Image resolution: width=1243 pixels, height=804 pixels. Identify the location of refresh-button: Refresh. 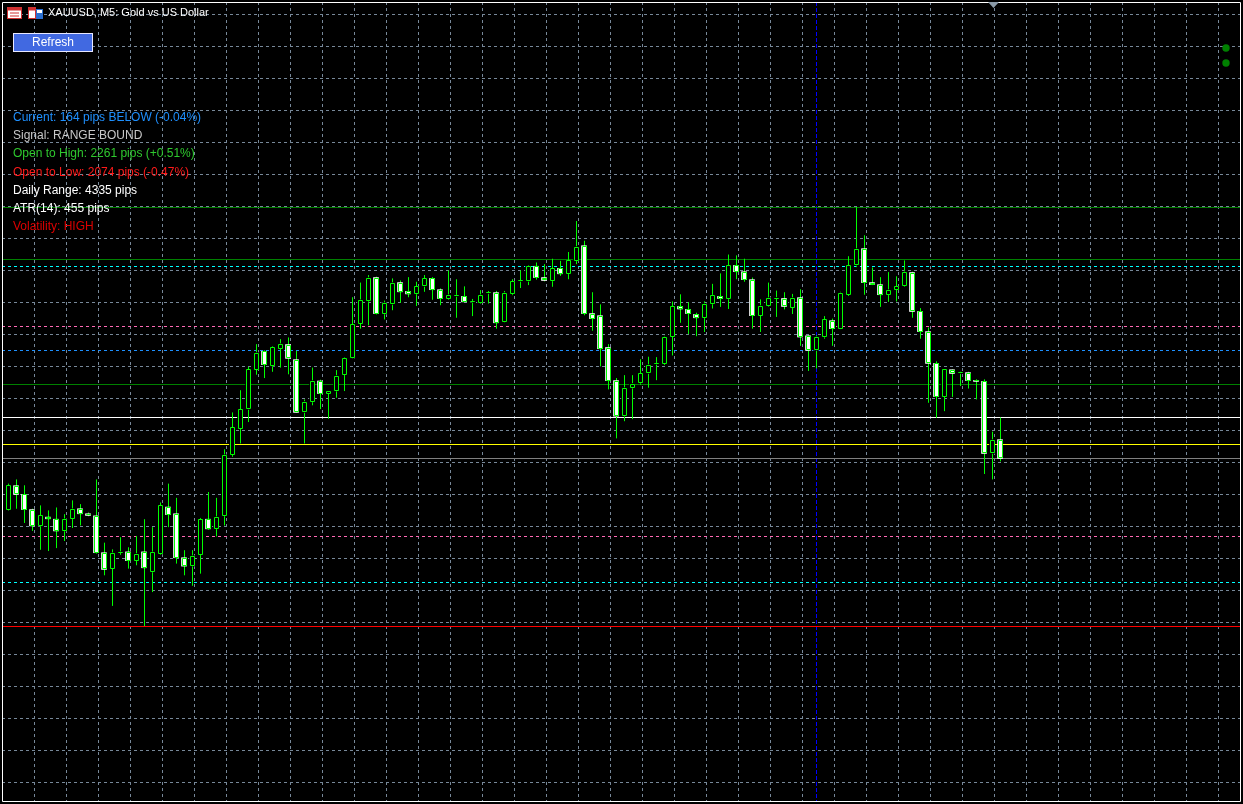
(53, 42).